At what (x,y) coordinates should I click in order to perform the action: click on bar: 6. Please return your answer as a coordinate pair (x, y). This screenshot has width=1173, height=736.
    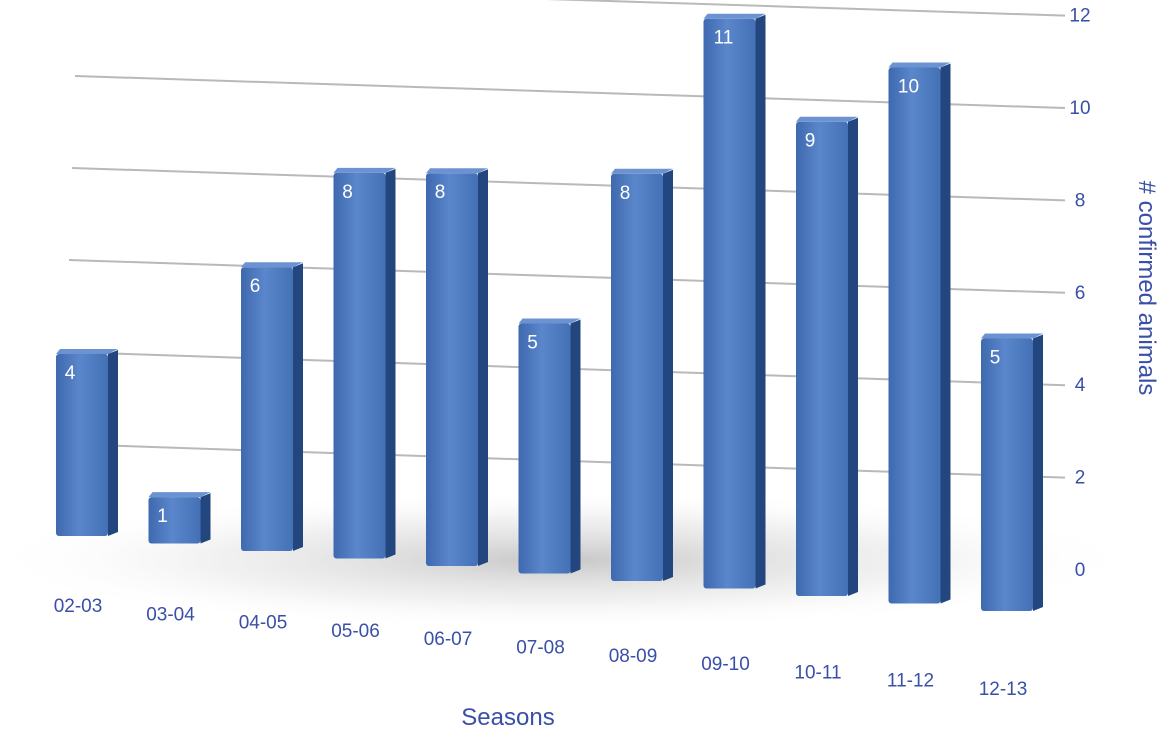
    Looking at the image, I should click on (272, 406).